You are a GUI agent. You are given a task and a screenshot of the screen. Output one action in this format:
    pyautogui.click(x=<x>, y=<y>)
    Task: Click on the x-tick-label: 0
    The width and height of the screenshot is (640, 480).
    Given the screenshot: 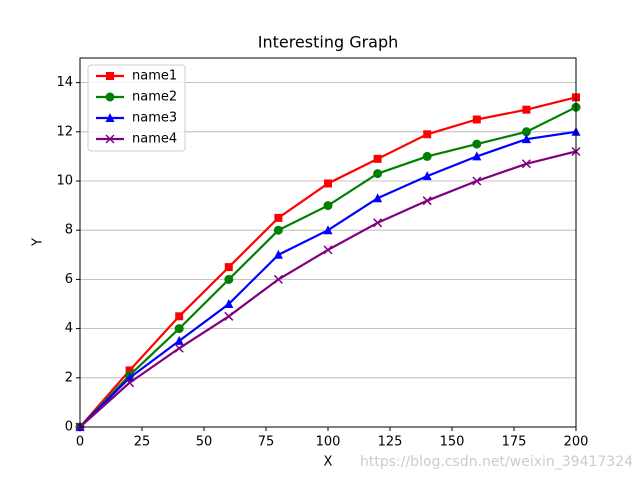 What is the action you would take?
    pyautogui.click(x=80, y=442)
    